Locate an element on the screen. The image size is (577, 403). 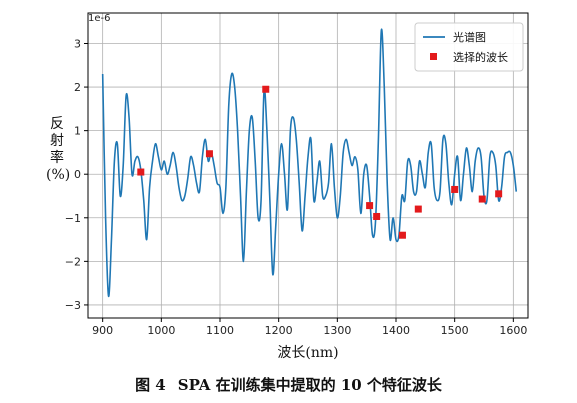
x-tick-label: 1200 is located at coordinates (279, 330).